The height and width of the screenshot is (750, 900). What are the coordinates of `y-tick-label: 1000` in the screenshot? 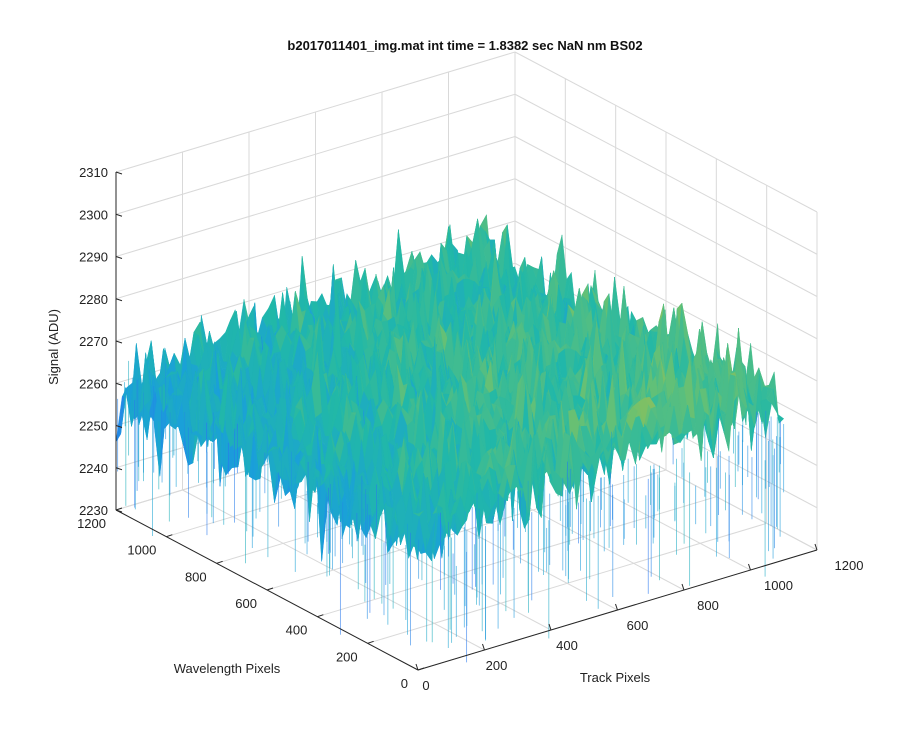 It's located at (141, 550).